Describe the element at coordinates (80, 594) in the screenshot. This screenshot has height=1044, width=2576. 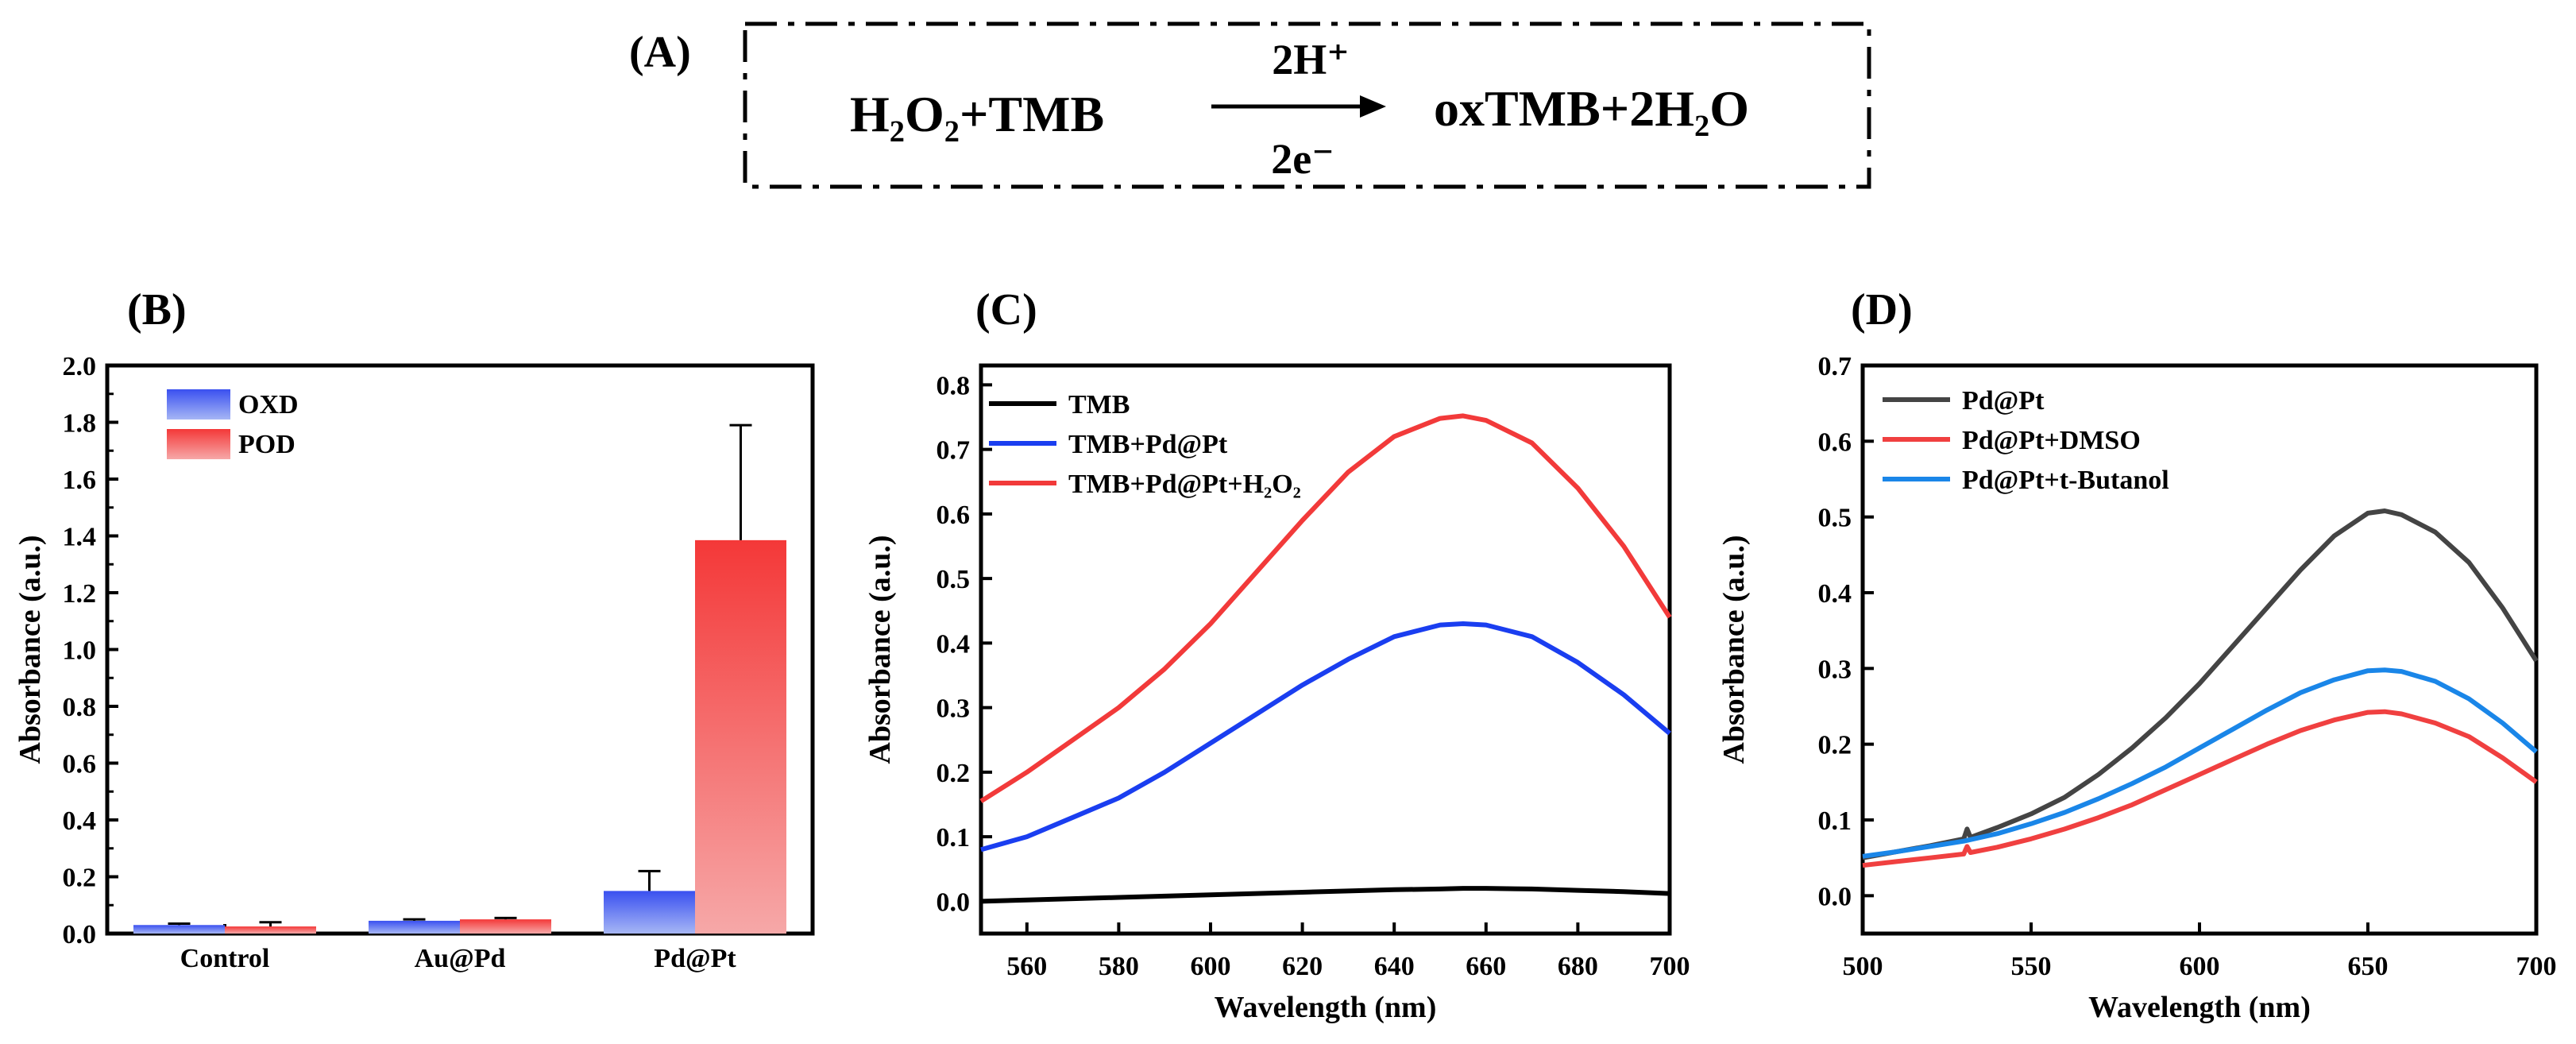
I see `y-tick-label: 1.2` at that location.